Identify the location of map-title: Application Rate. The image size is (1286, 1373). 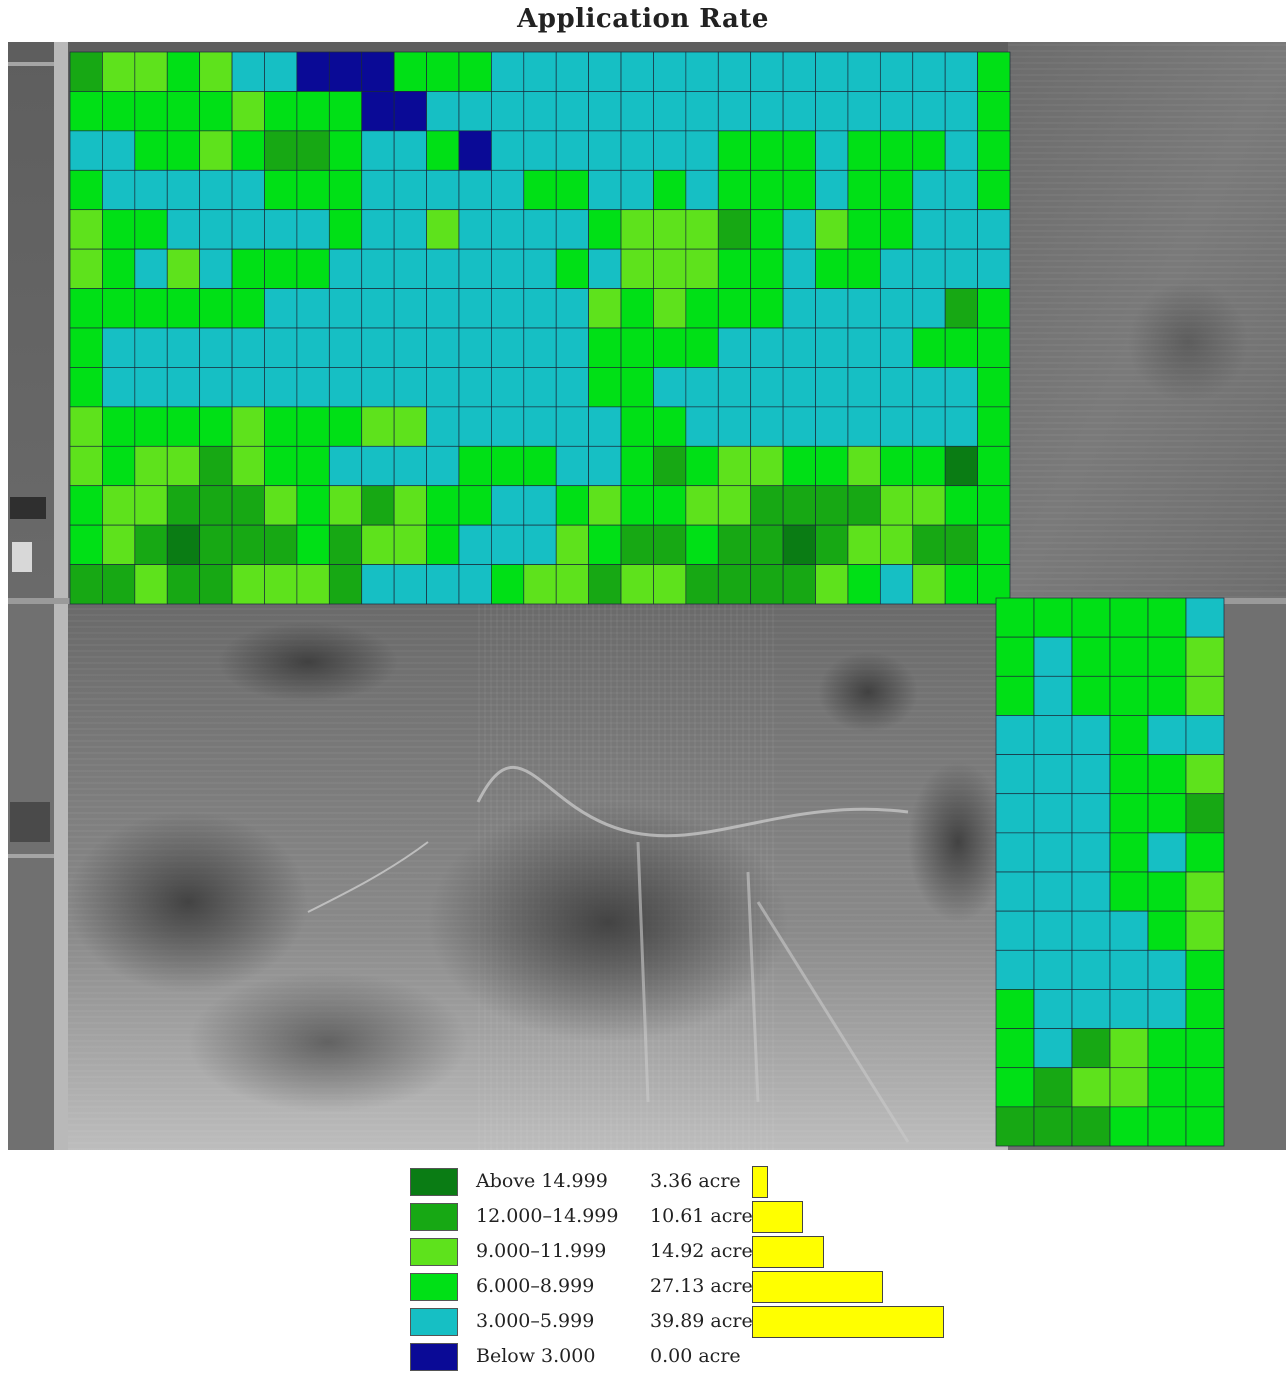
(643, 19).